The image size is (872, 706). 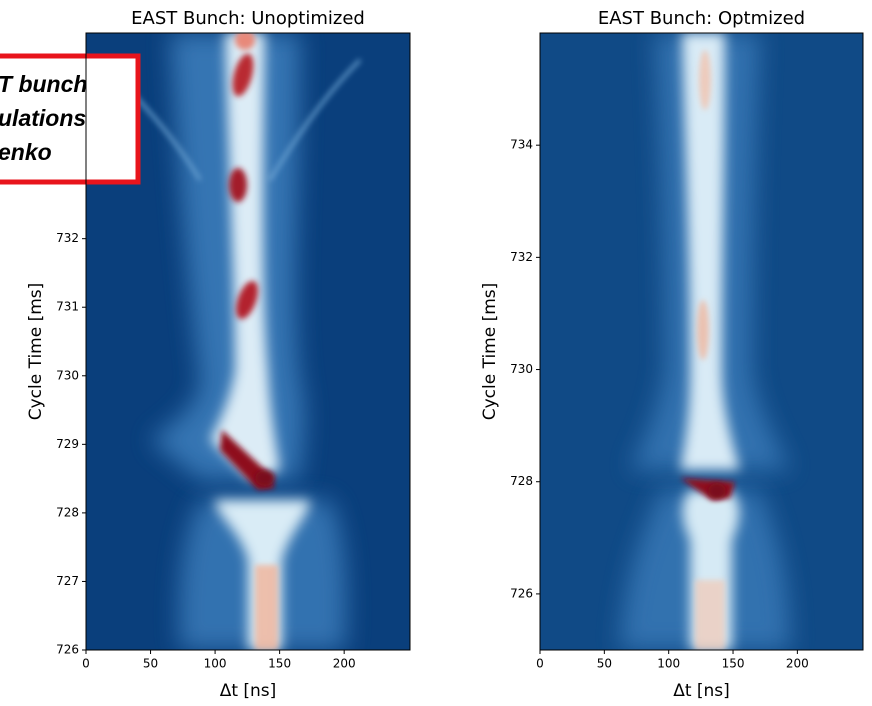 I want to click on y-tick-label: 727, so click(x=67, y=581).